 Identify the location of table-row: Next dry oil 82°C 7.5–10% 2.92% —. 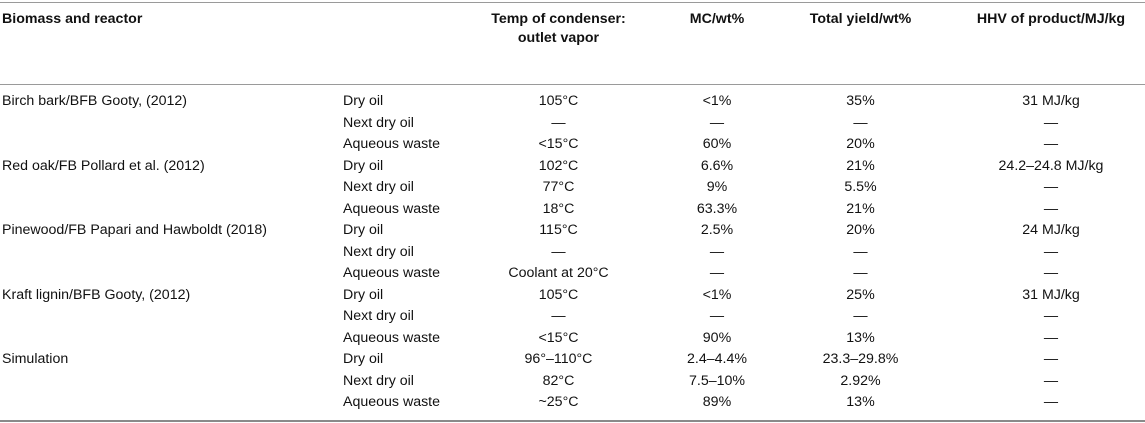
(572, 382).